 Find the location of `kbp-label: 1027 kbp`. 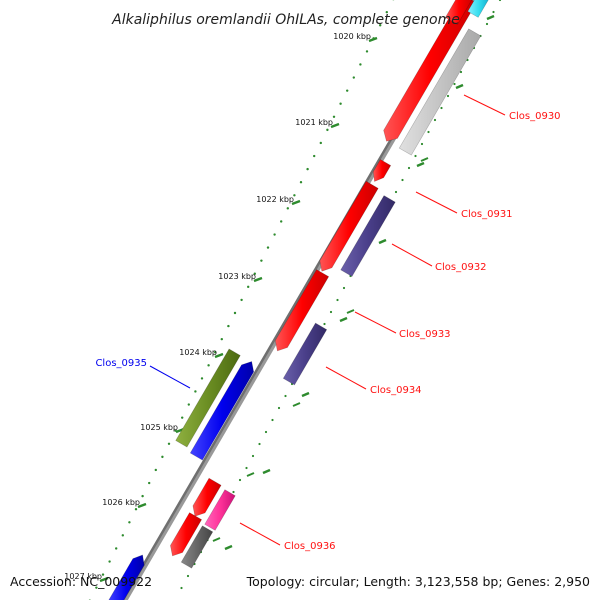

kbp-label: 1027 kbp is located at coordinates (83, 576).